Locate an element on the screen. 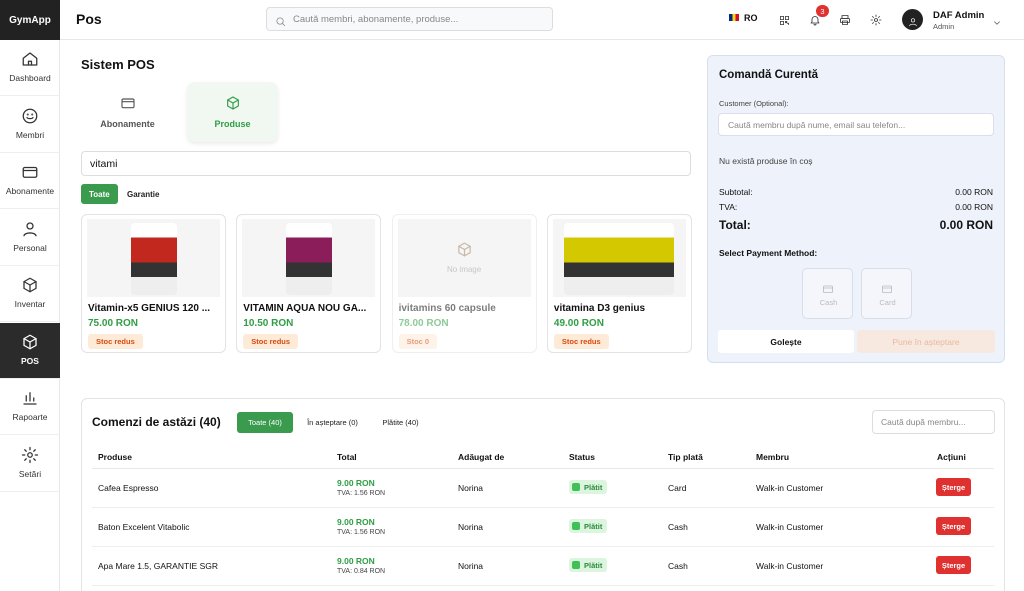  user-name: DAF Admin is located at coordinates (959, 15).